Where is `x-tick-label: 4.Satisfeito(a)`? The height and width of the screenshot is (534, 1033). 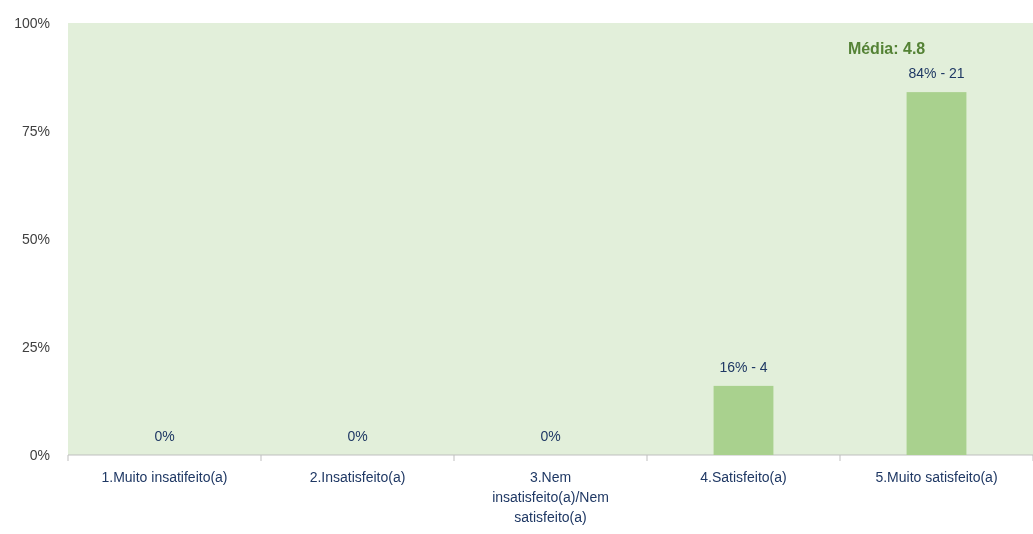 x-tick-label: 4.Satisfeito(a) is located at coordinates (743, 477).